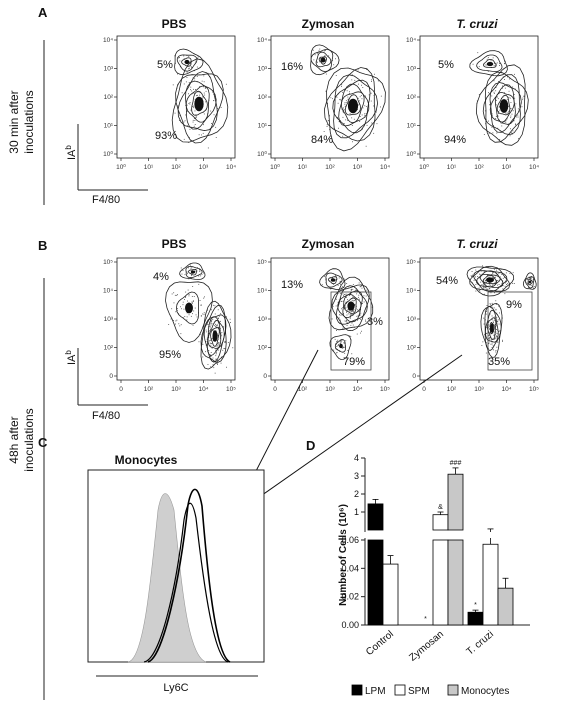 The image size is (563, 705). Describe the element at coordinates (453, 690) in the screenshot. I see `legend-swatch-monocytes` at that location.